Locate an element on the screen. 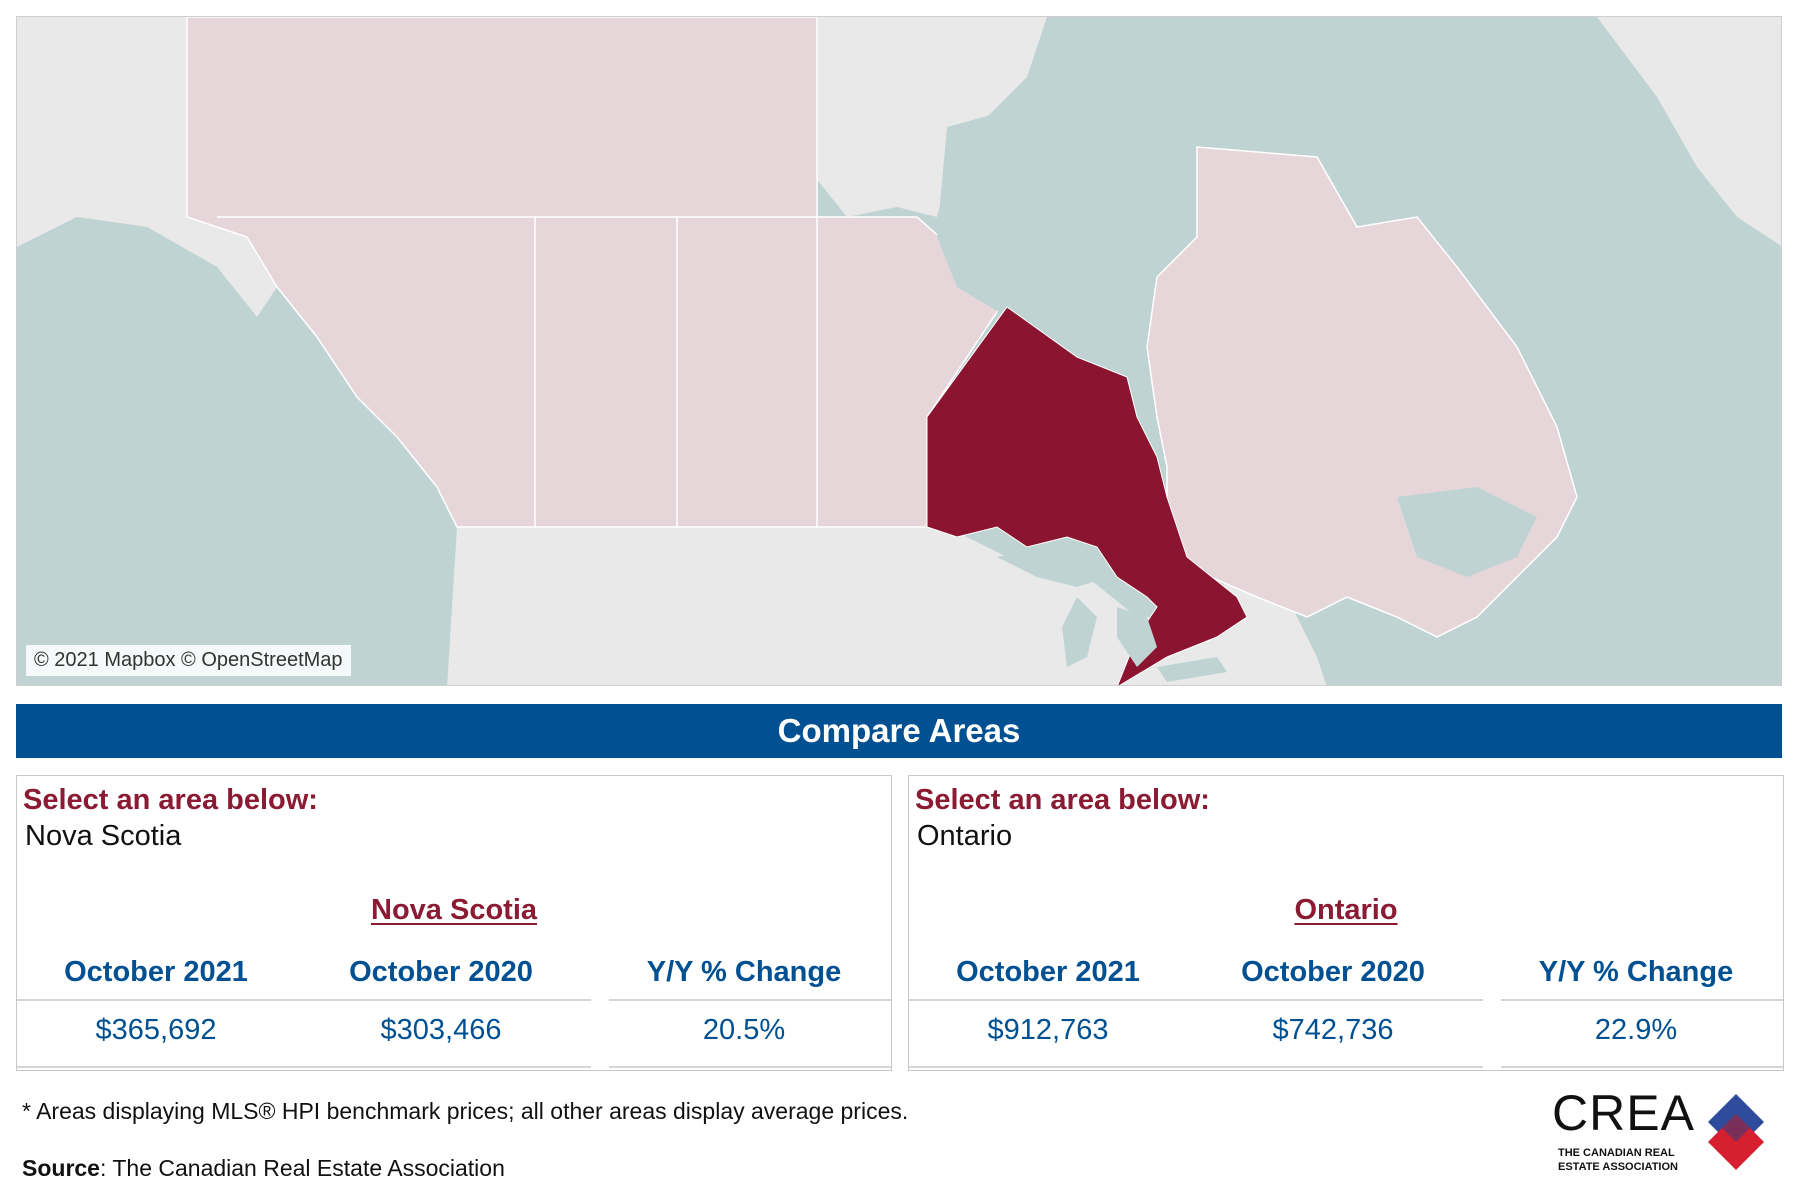 Image resolution: width=1798 pixels, height=1198 pixels. compare-areas-banner: Compare Areas is located at coordinates (899, 731).